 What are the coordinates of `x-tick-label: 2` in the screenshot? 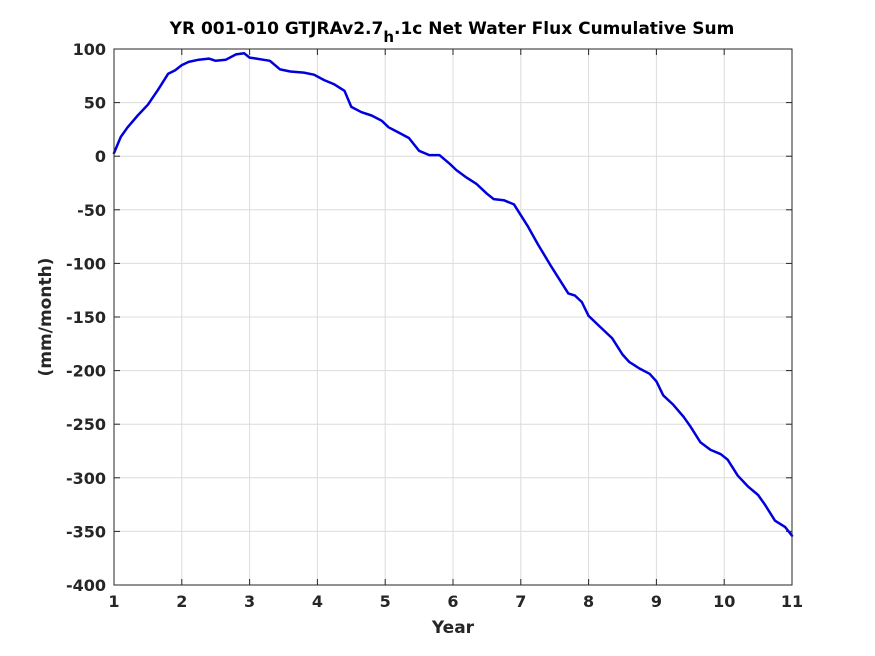 It's located at (181, 601).